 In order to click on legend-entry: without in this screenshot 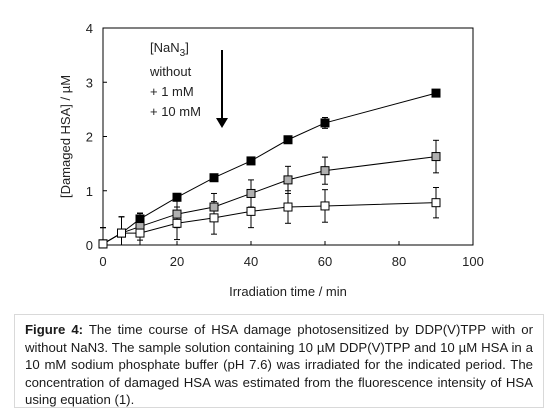, I will do `click(170, 71)`.